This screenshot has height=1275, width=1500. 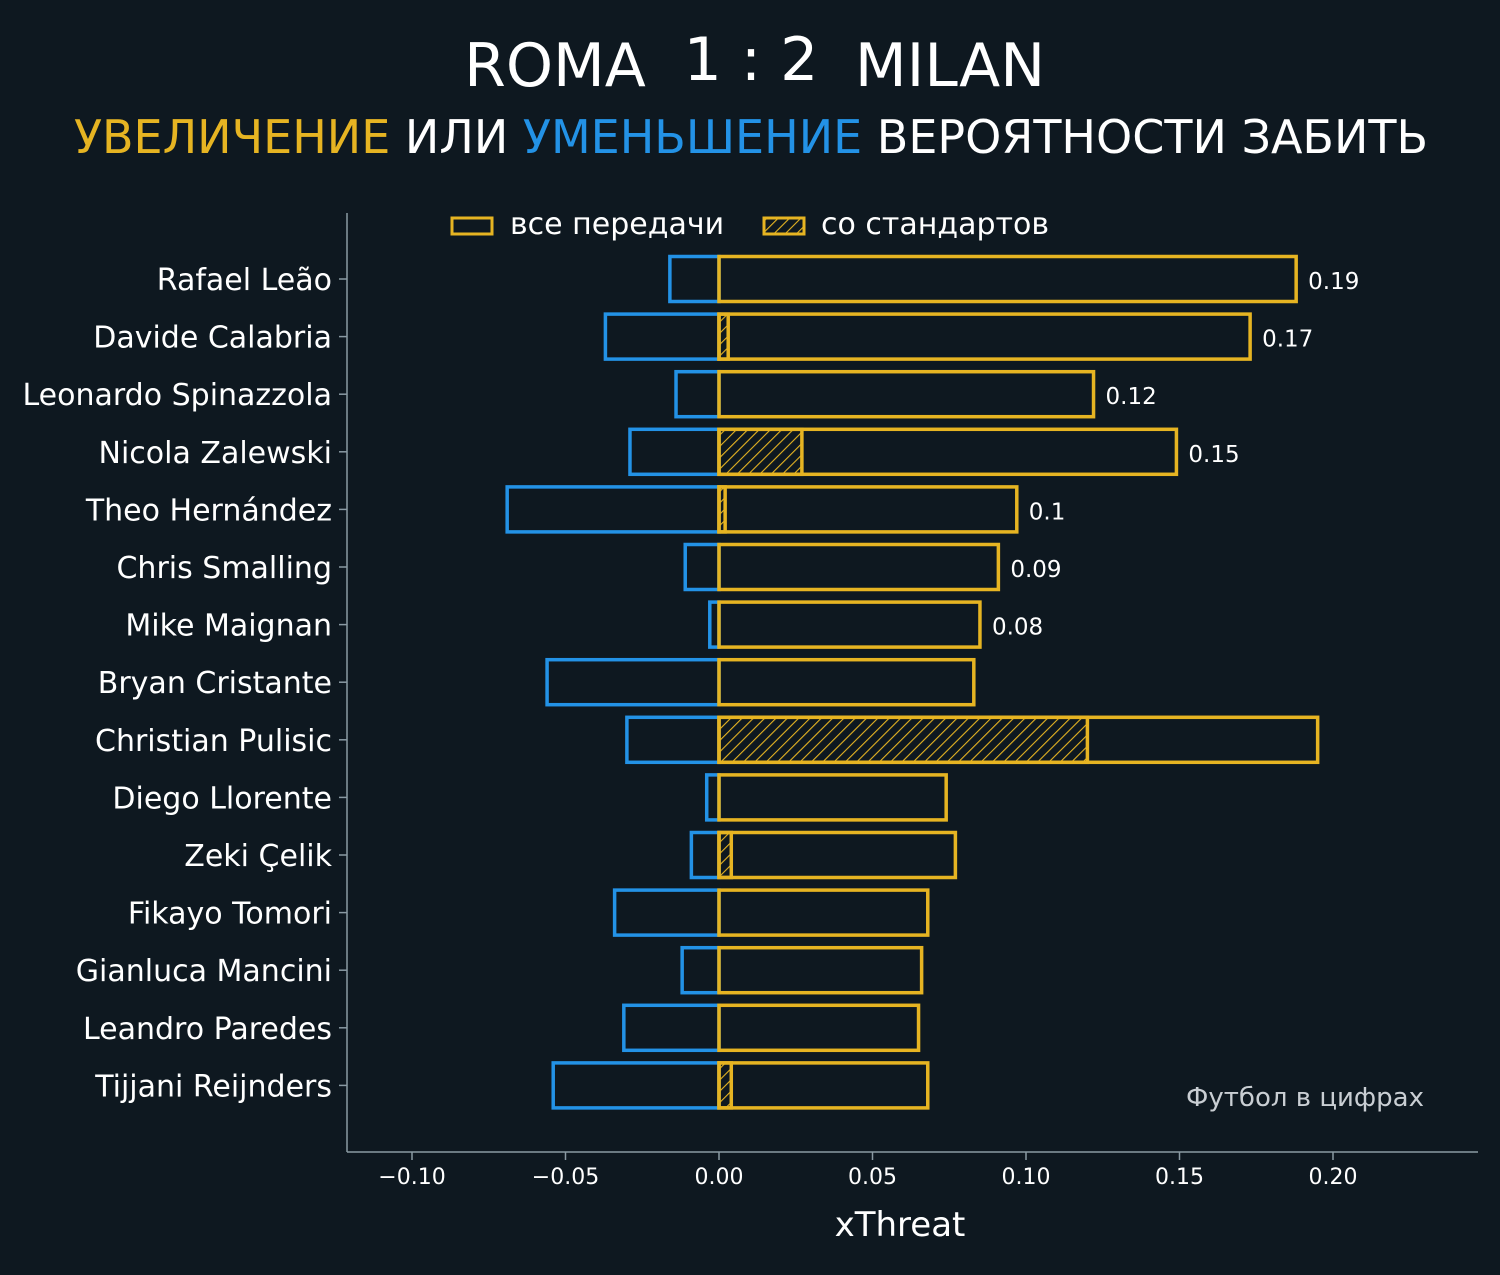 I want to click on x-tick-label: 0.00, so click(x=719, y=1177).